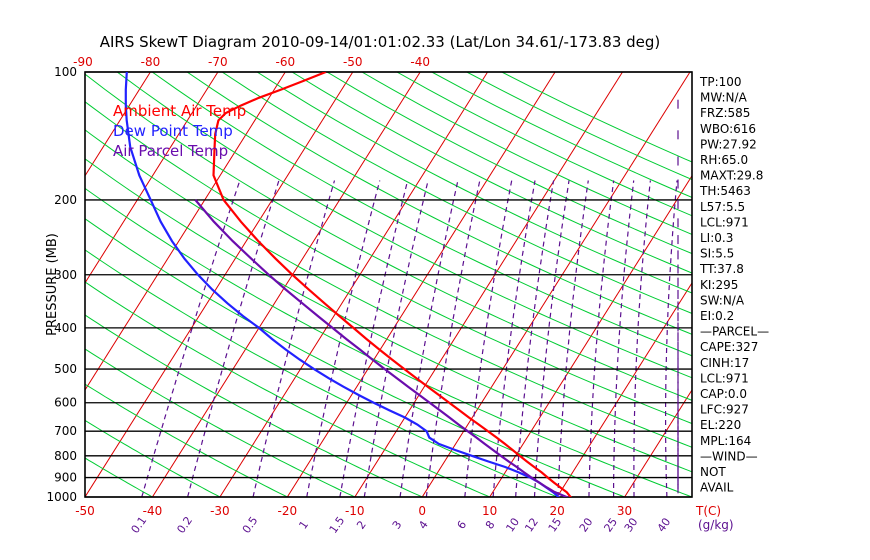  I want to click on stat-line-18: CINH:17, so click(724, 363).